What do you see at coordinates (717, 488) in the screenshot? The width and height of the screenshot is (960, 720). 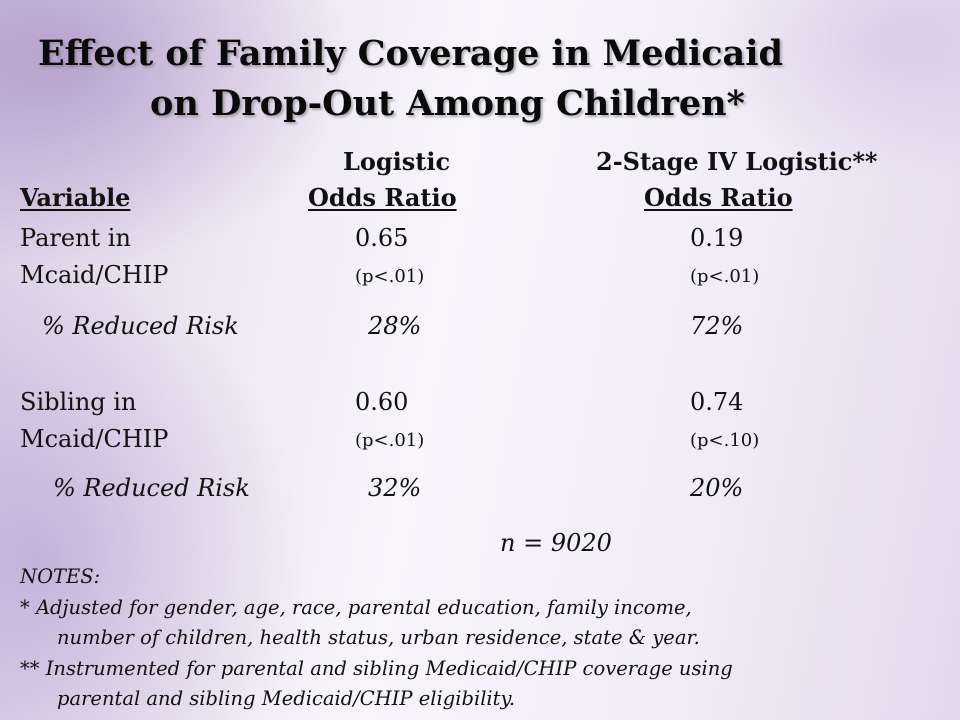 I see `row-sibling-iv-risk: 20%` at bounding box center [717, 488].